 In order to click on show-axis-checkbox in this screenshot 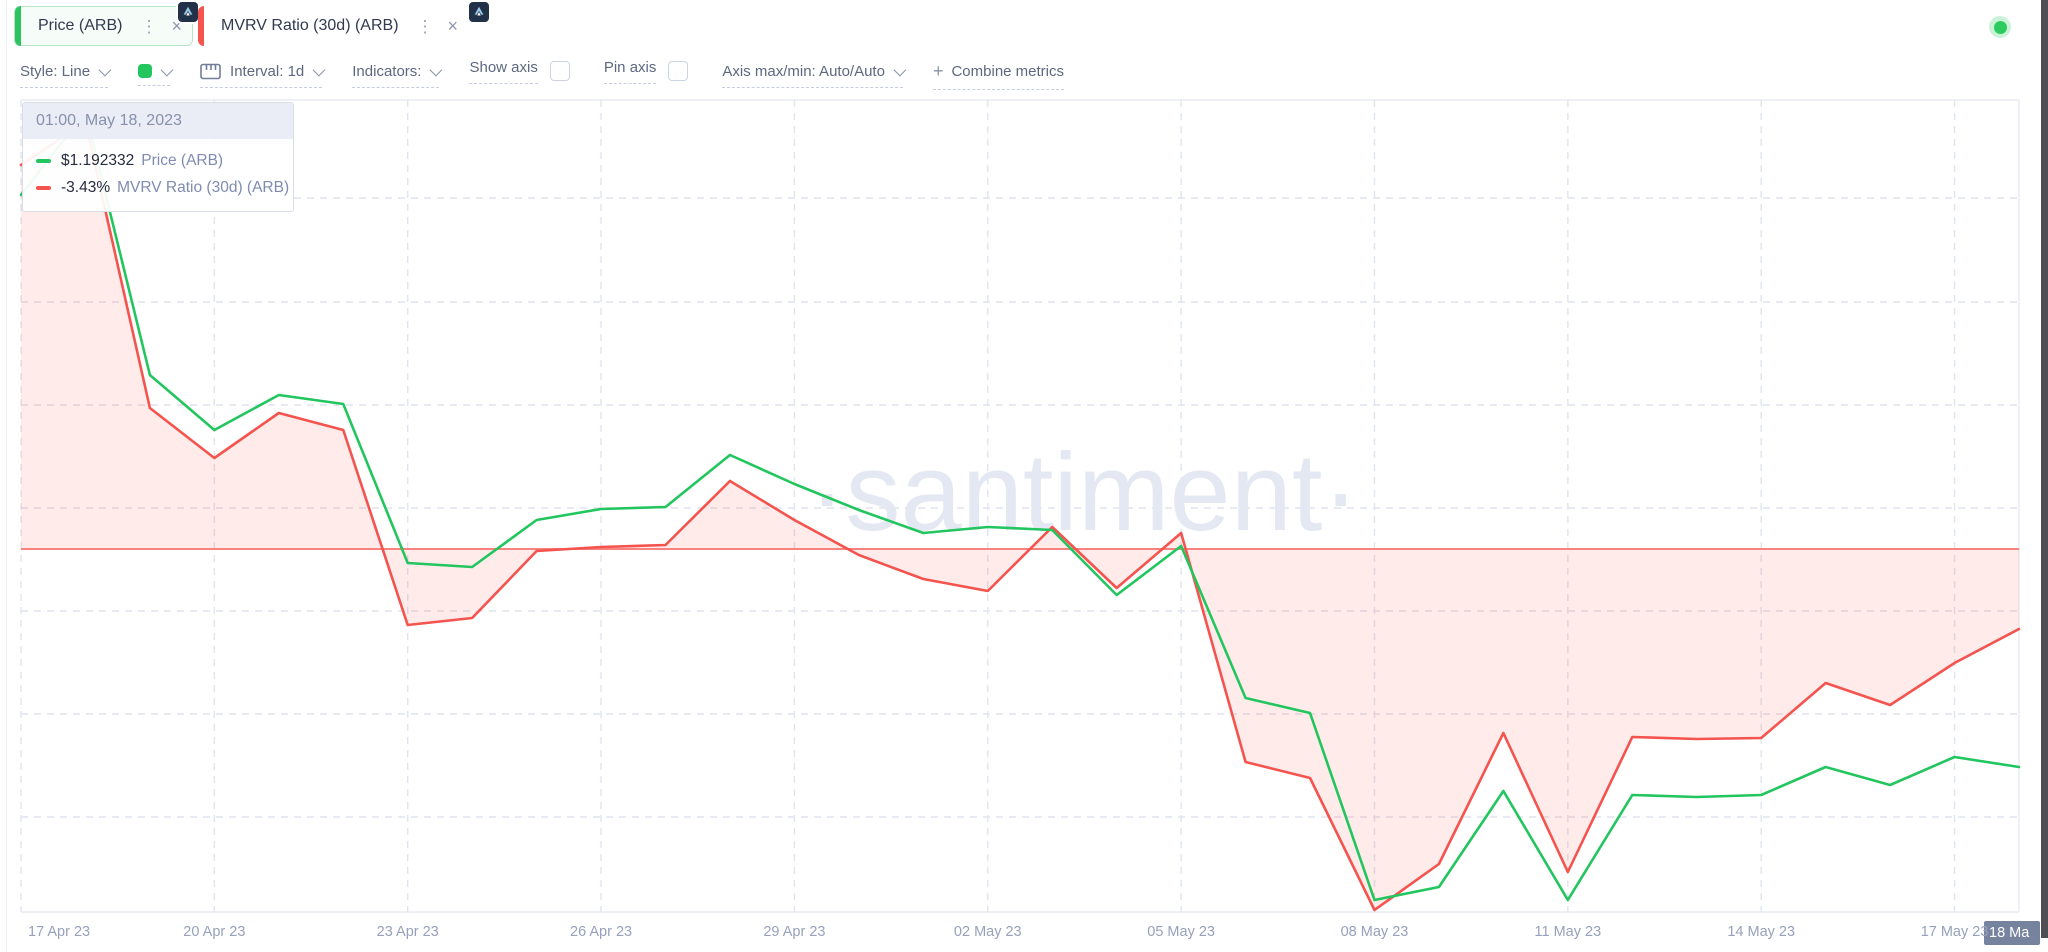, I will do `click(559, 71)`.